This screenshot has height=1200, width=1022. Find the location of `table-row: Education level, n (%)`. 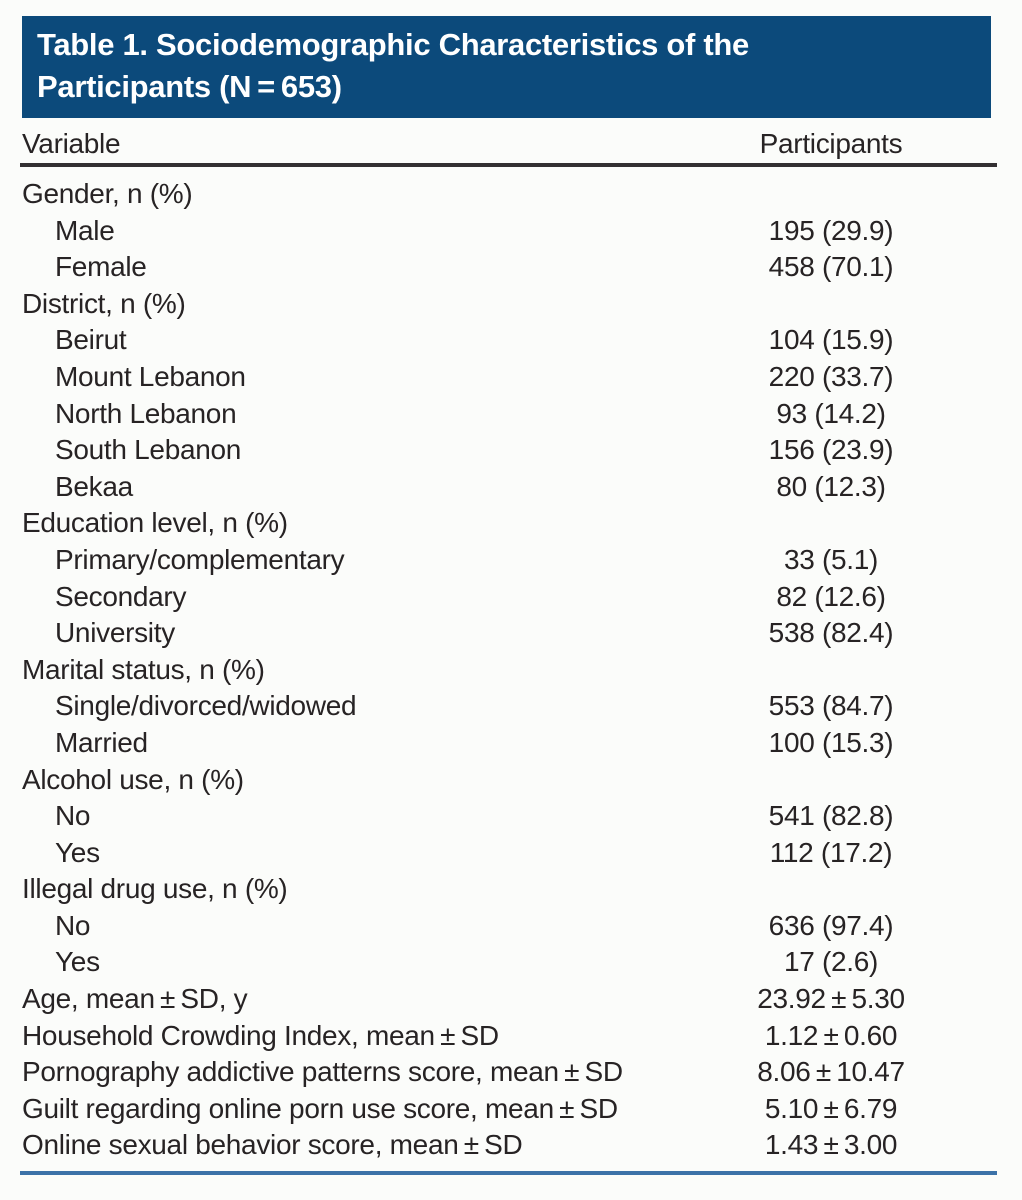

table-row: Education level, n (%) is located at coordinates (506, 523).